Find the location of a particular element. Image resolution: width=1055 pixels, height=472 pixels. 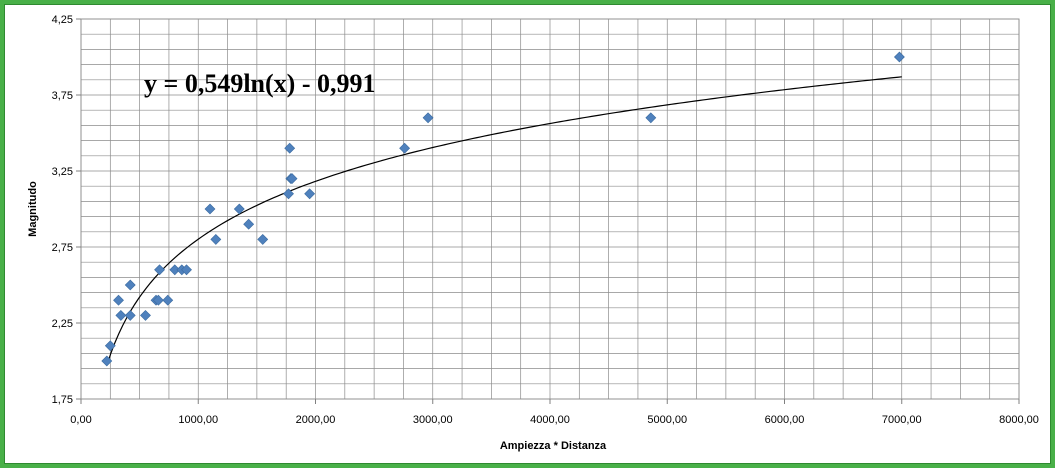

x-tick-label: 8000,00 is located at coordinates (1019, 420).